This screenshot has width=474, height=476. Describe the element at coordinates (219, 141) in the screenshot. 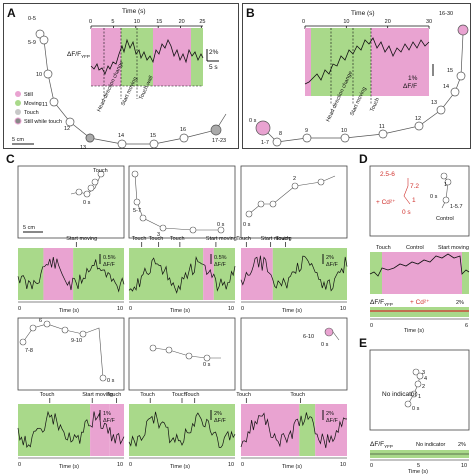

I see `a-path-9: 17-23` at that location.